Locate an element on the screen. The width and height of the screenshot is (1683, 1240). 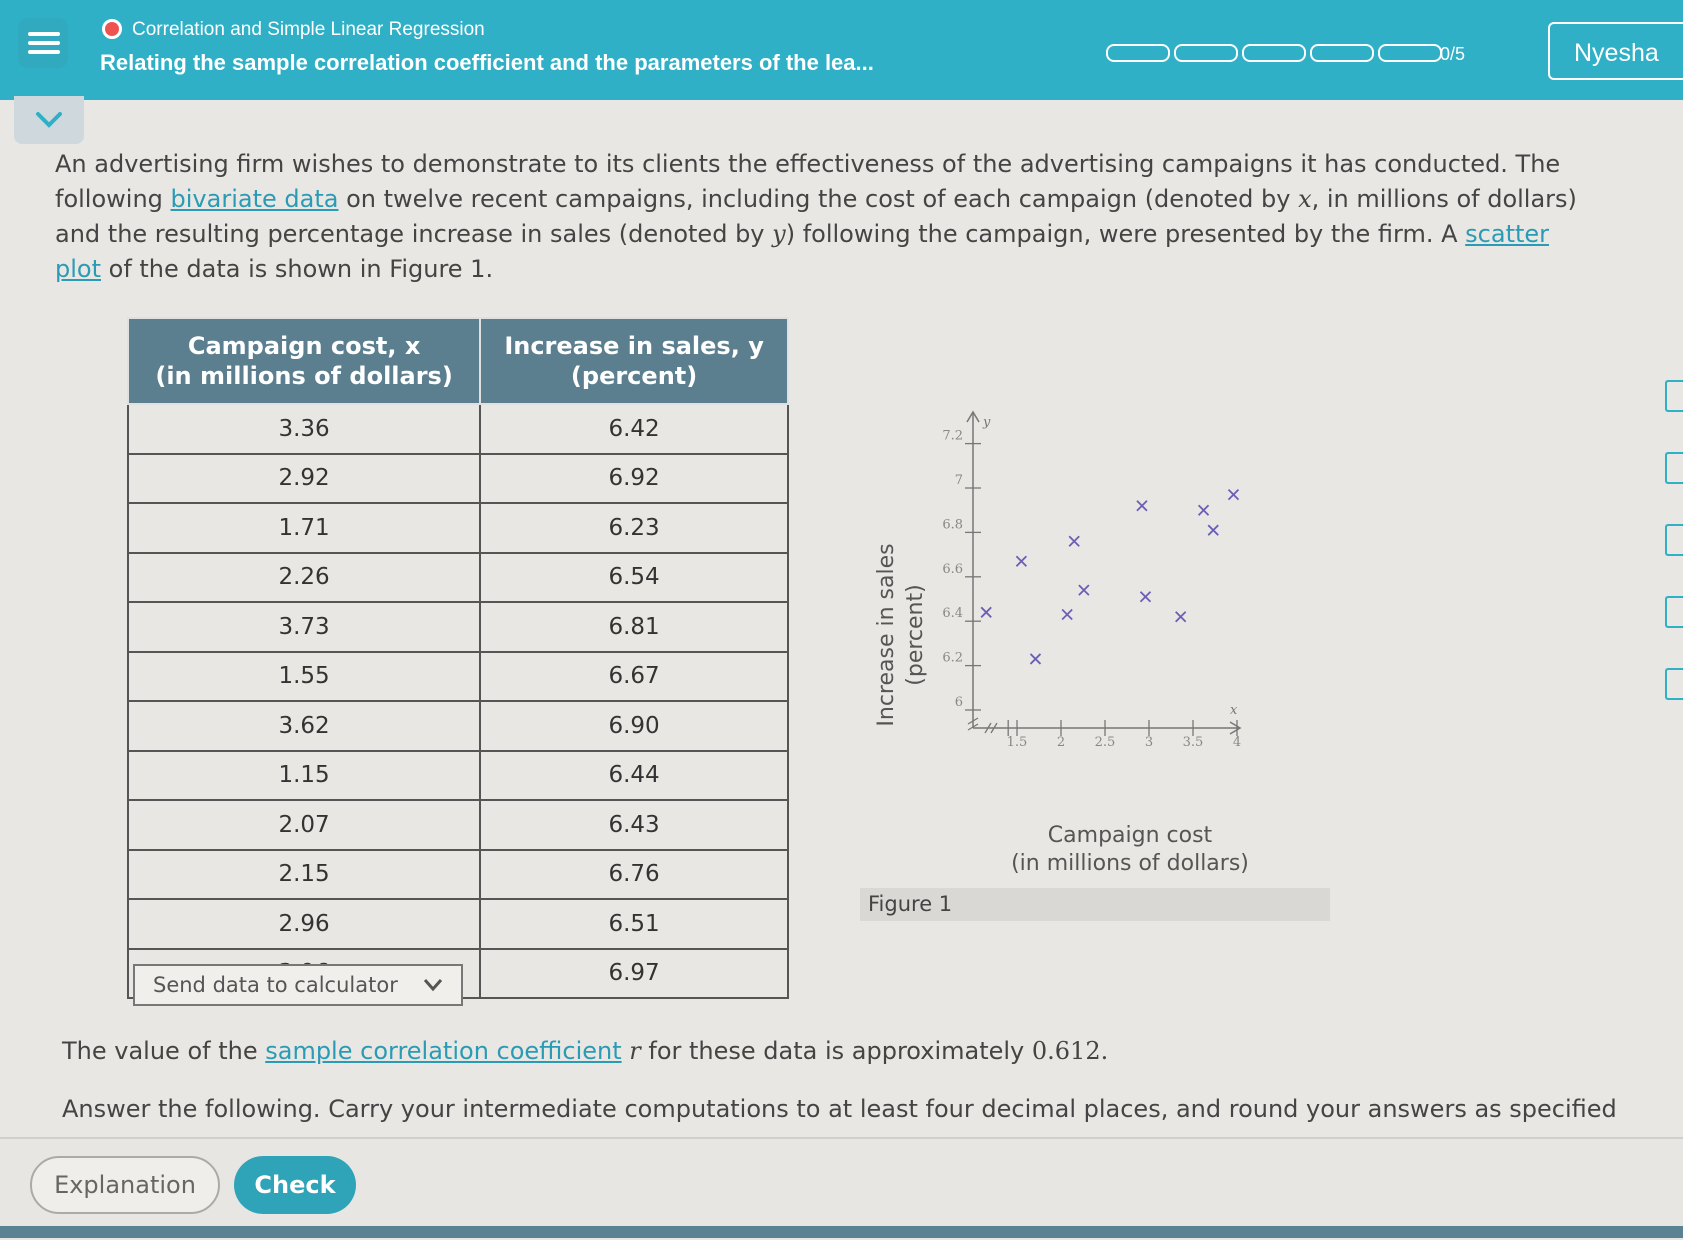
column-header-y: Increase in sales, y (percent) is located at coordinates (634, 361).